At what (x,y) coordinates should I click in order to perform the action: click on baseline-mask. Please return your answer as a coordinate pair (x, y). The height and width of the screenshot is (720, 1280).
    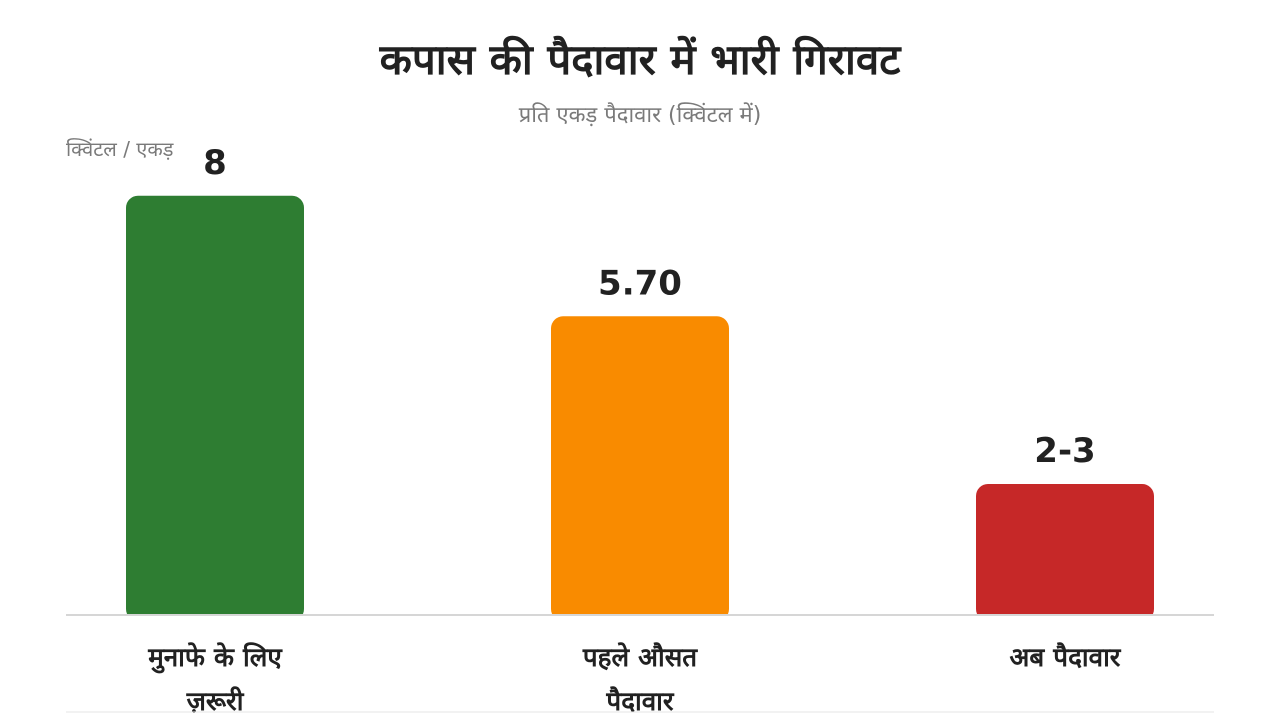
    Looking at the image, I should click on (640, 620).